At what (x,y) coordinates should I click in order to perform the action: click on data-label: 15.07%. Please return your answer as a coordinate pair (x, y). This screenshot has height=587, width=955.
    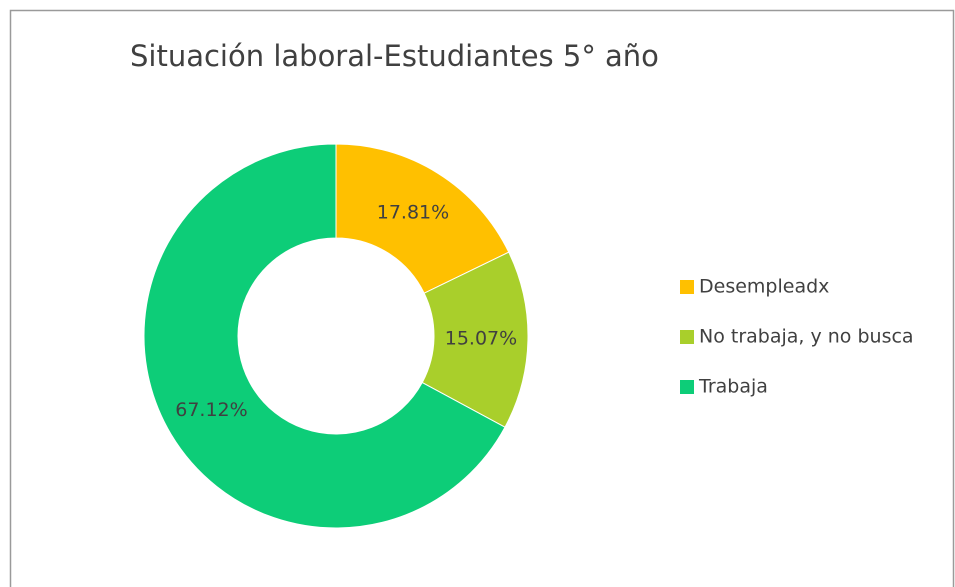
    Looking at the image, I should click on (481, 339).